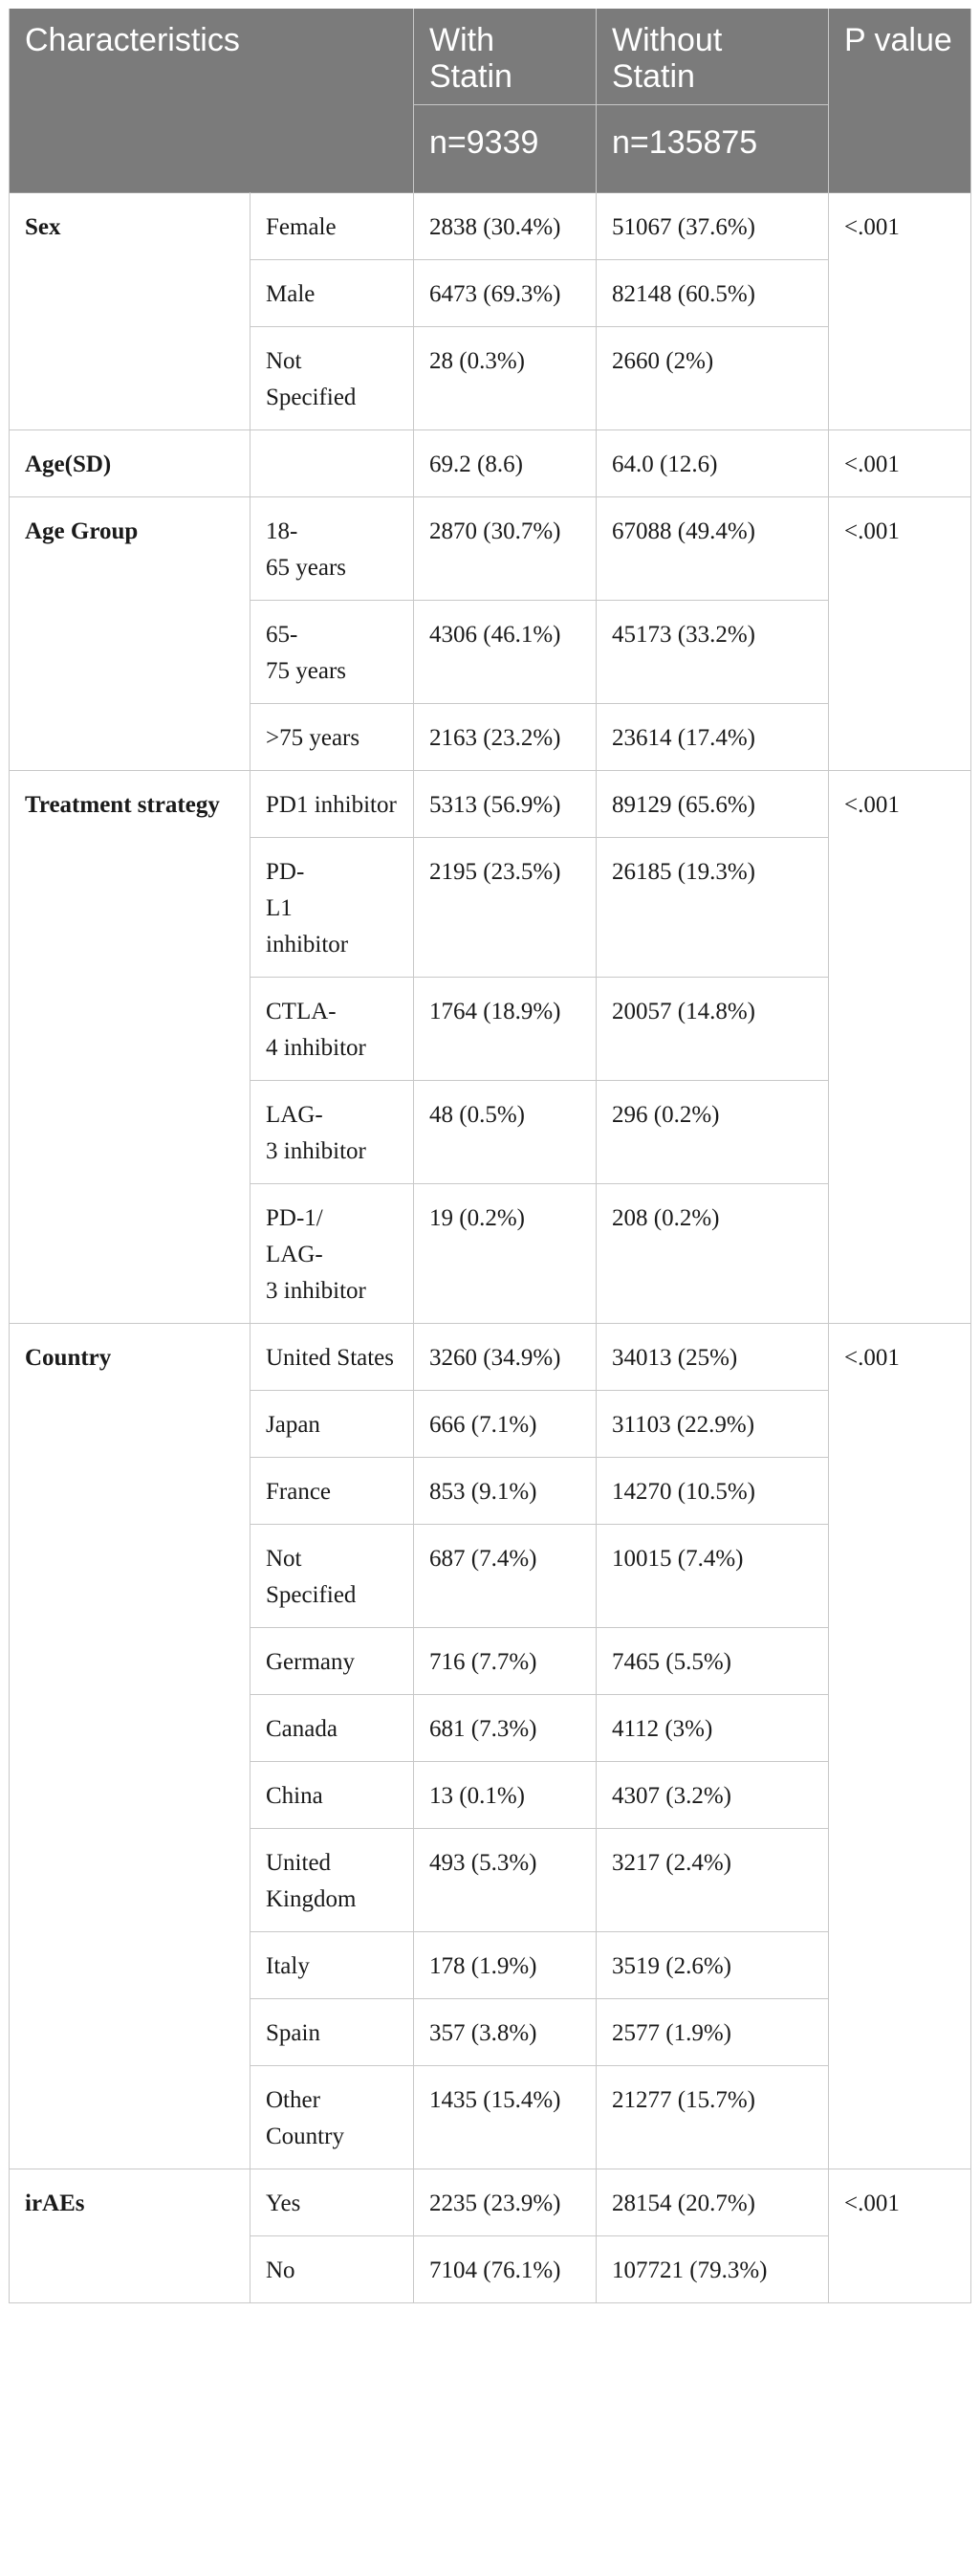 The width and height of the screenshot is (980, 2576). What do you see at coordinates (332, 1491) in the screenshot?
I see `subgroup-cell: France` at bounding box center [332, 1491].